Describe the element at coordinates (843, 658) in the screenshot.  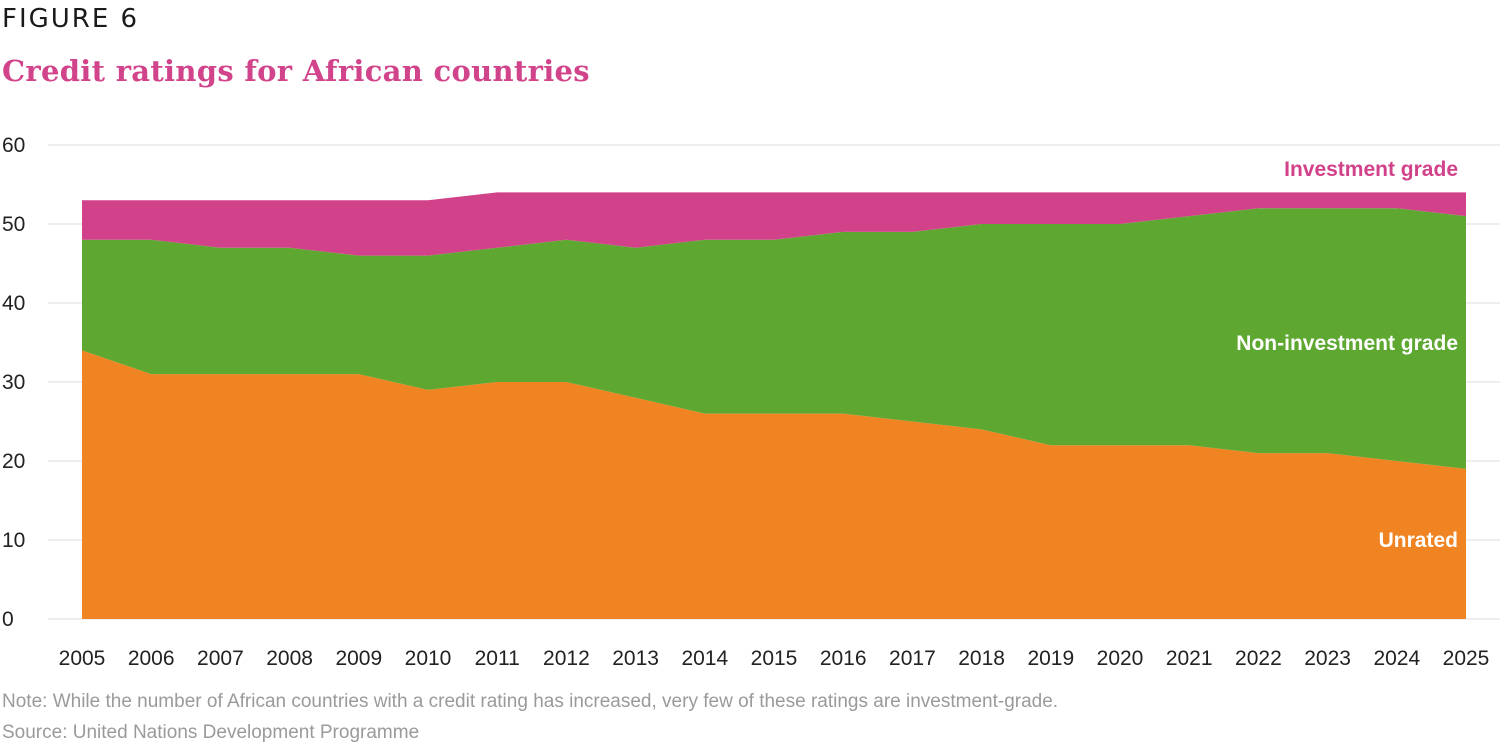
I see `x-tick-label: 2016` at that location.